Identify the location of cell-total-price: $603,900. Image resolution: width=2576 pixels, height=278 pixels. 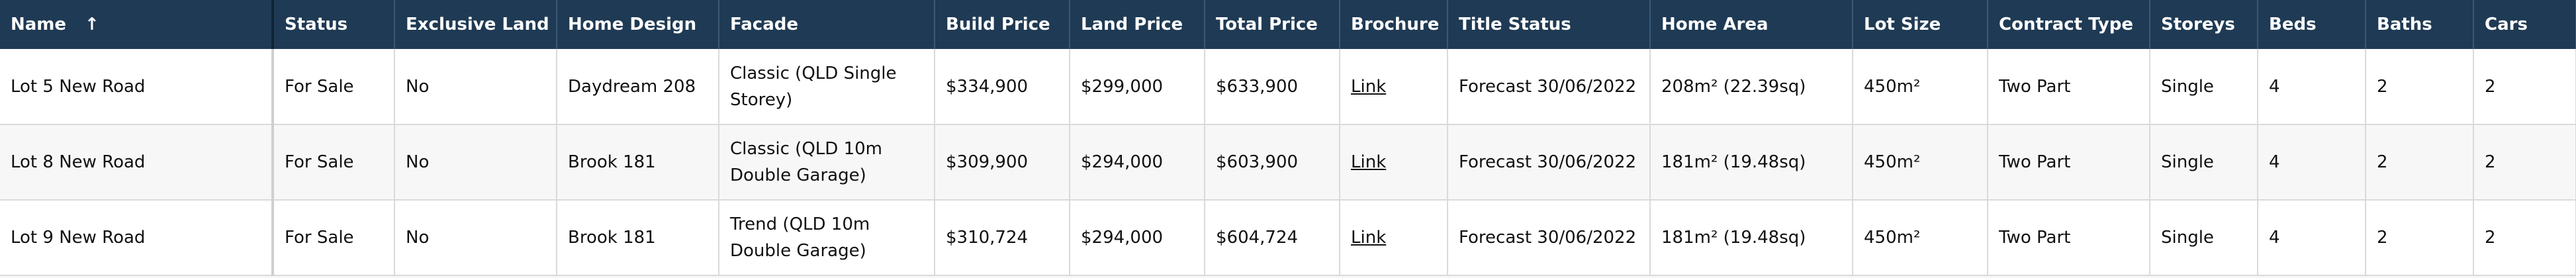
(1272, 162).